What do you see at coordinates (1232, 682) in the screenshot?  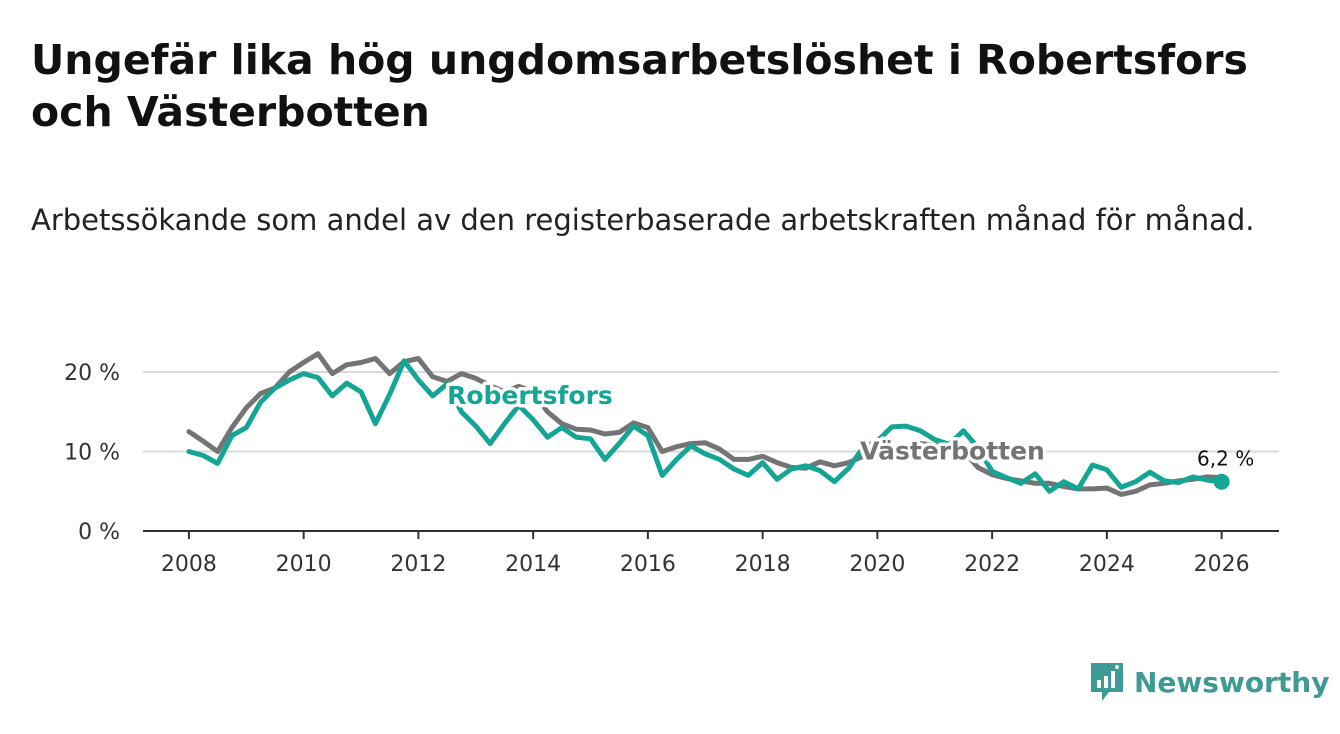 I see `brand-name: Newsworthy` at bounding box center [1232, 682].